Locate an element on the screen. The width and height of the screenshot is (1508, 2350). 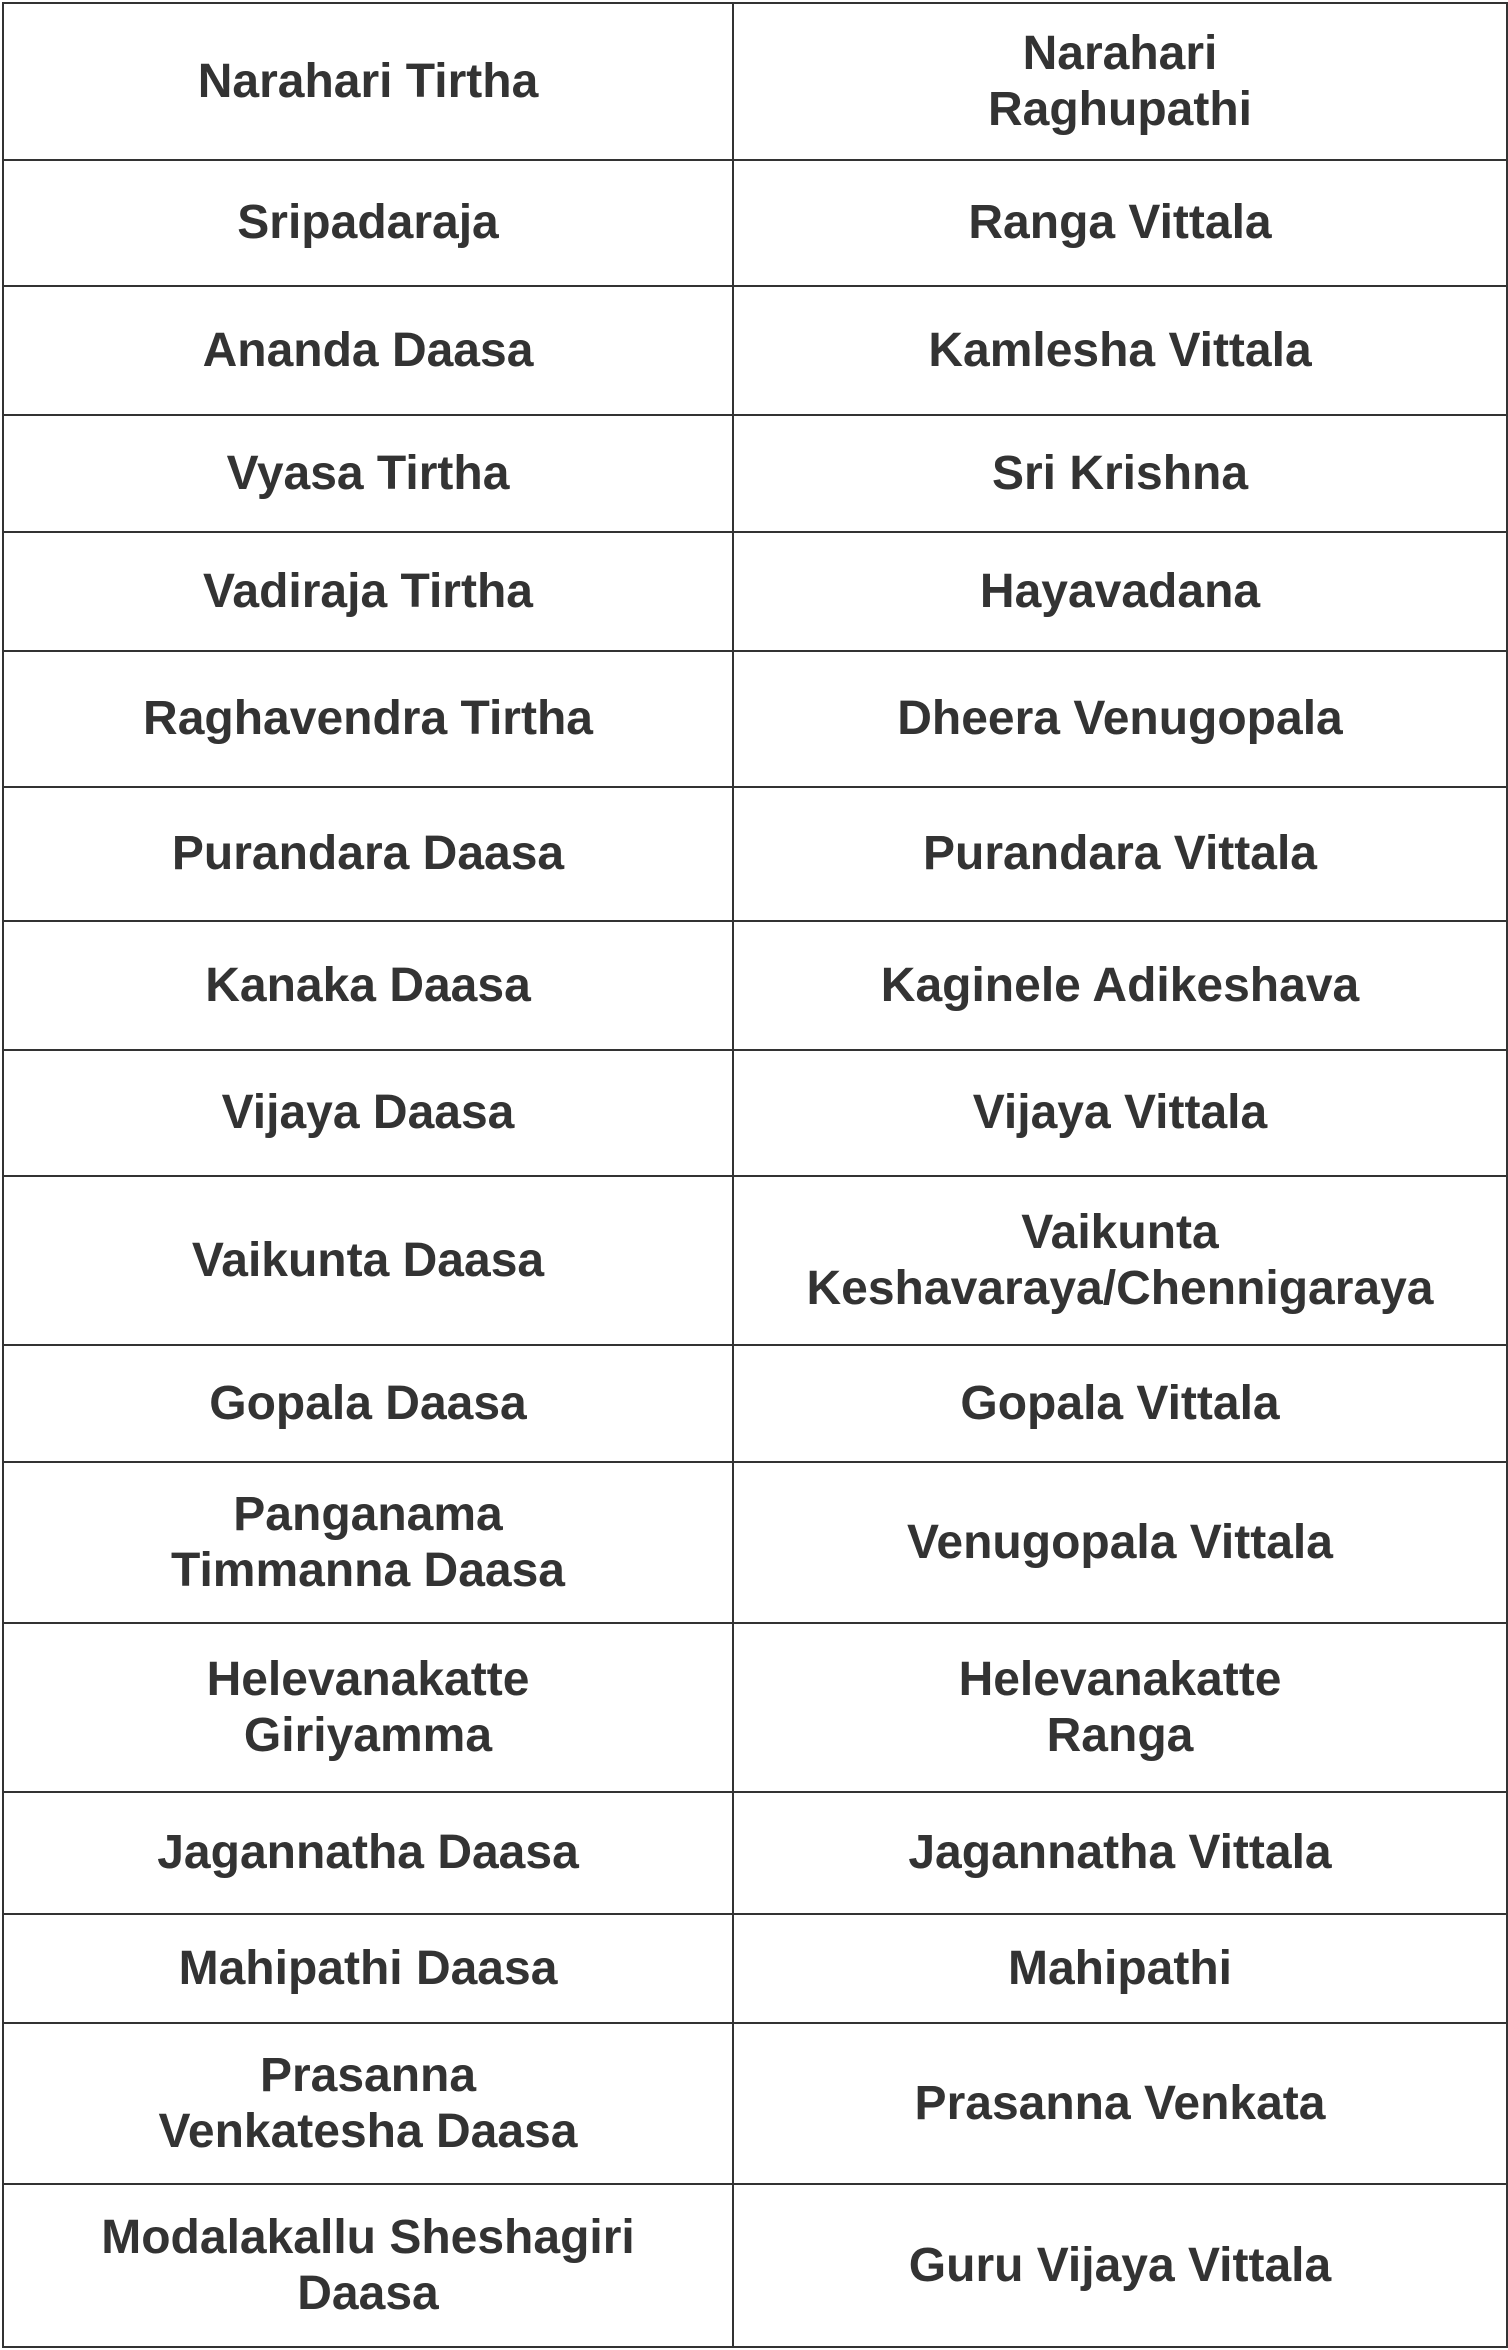
saint-name-cell: Ananda Daasa is located at coordinates (368, 350).